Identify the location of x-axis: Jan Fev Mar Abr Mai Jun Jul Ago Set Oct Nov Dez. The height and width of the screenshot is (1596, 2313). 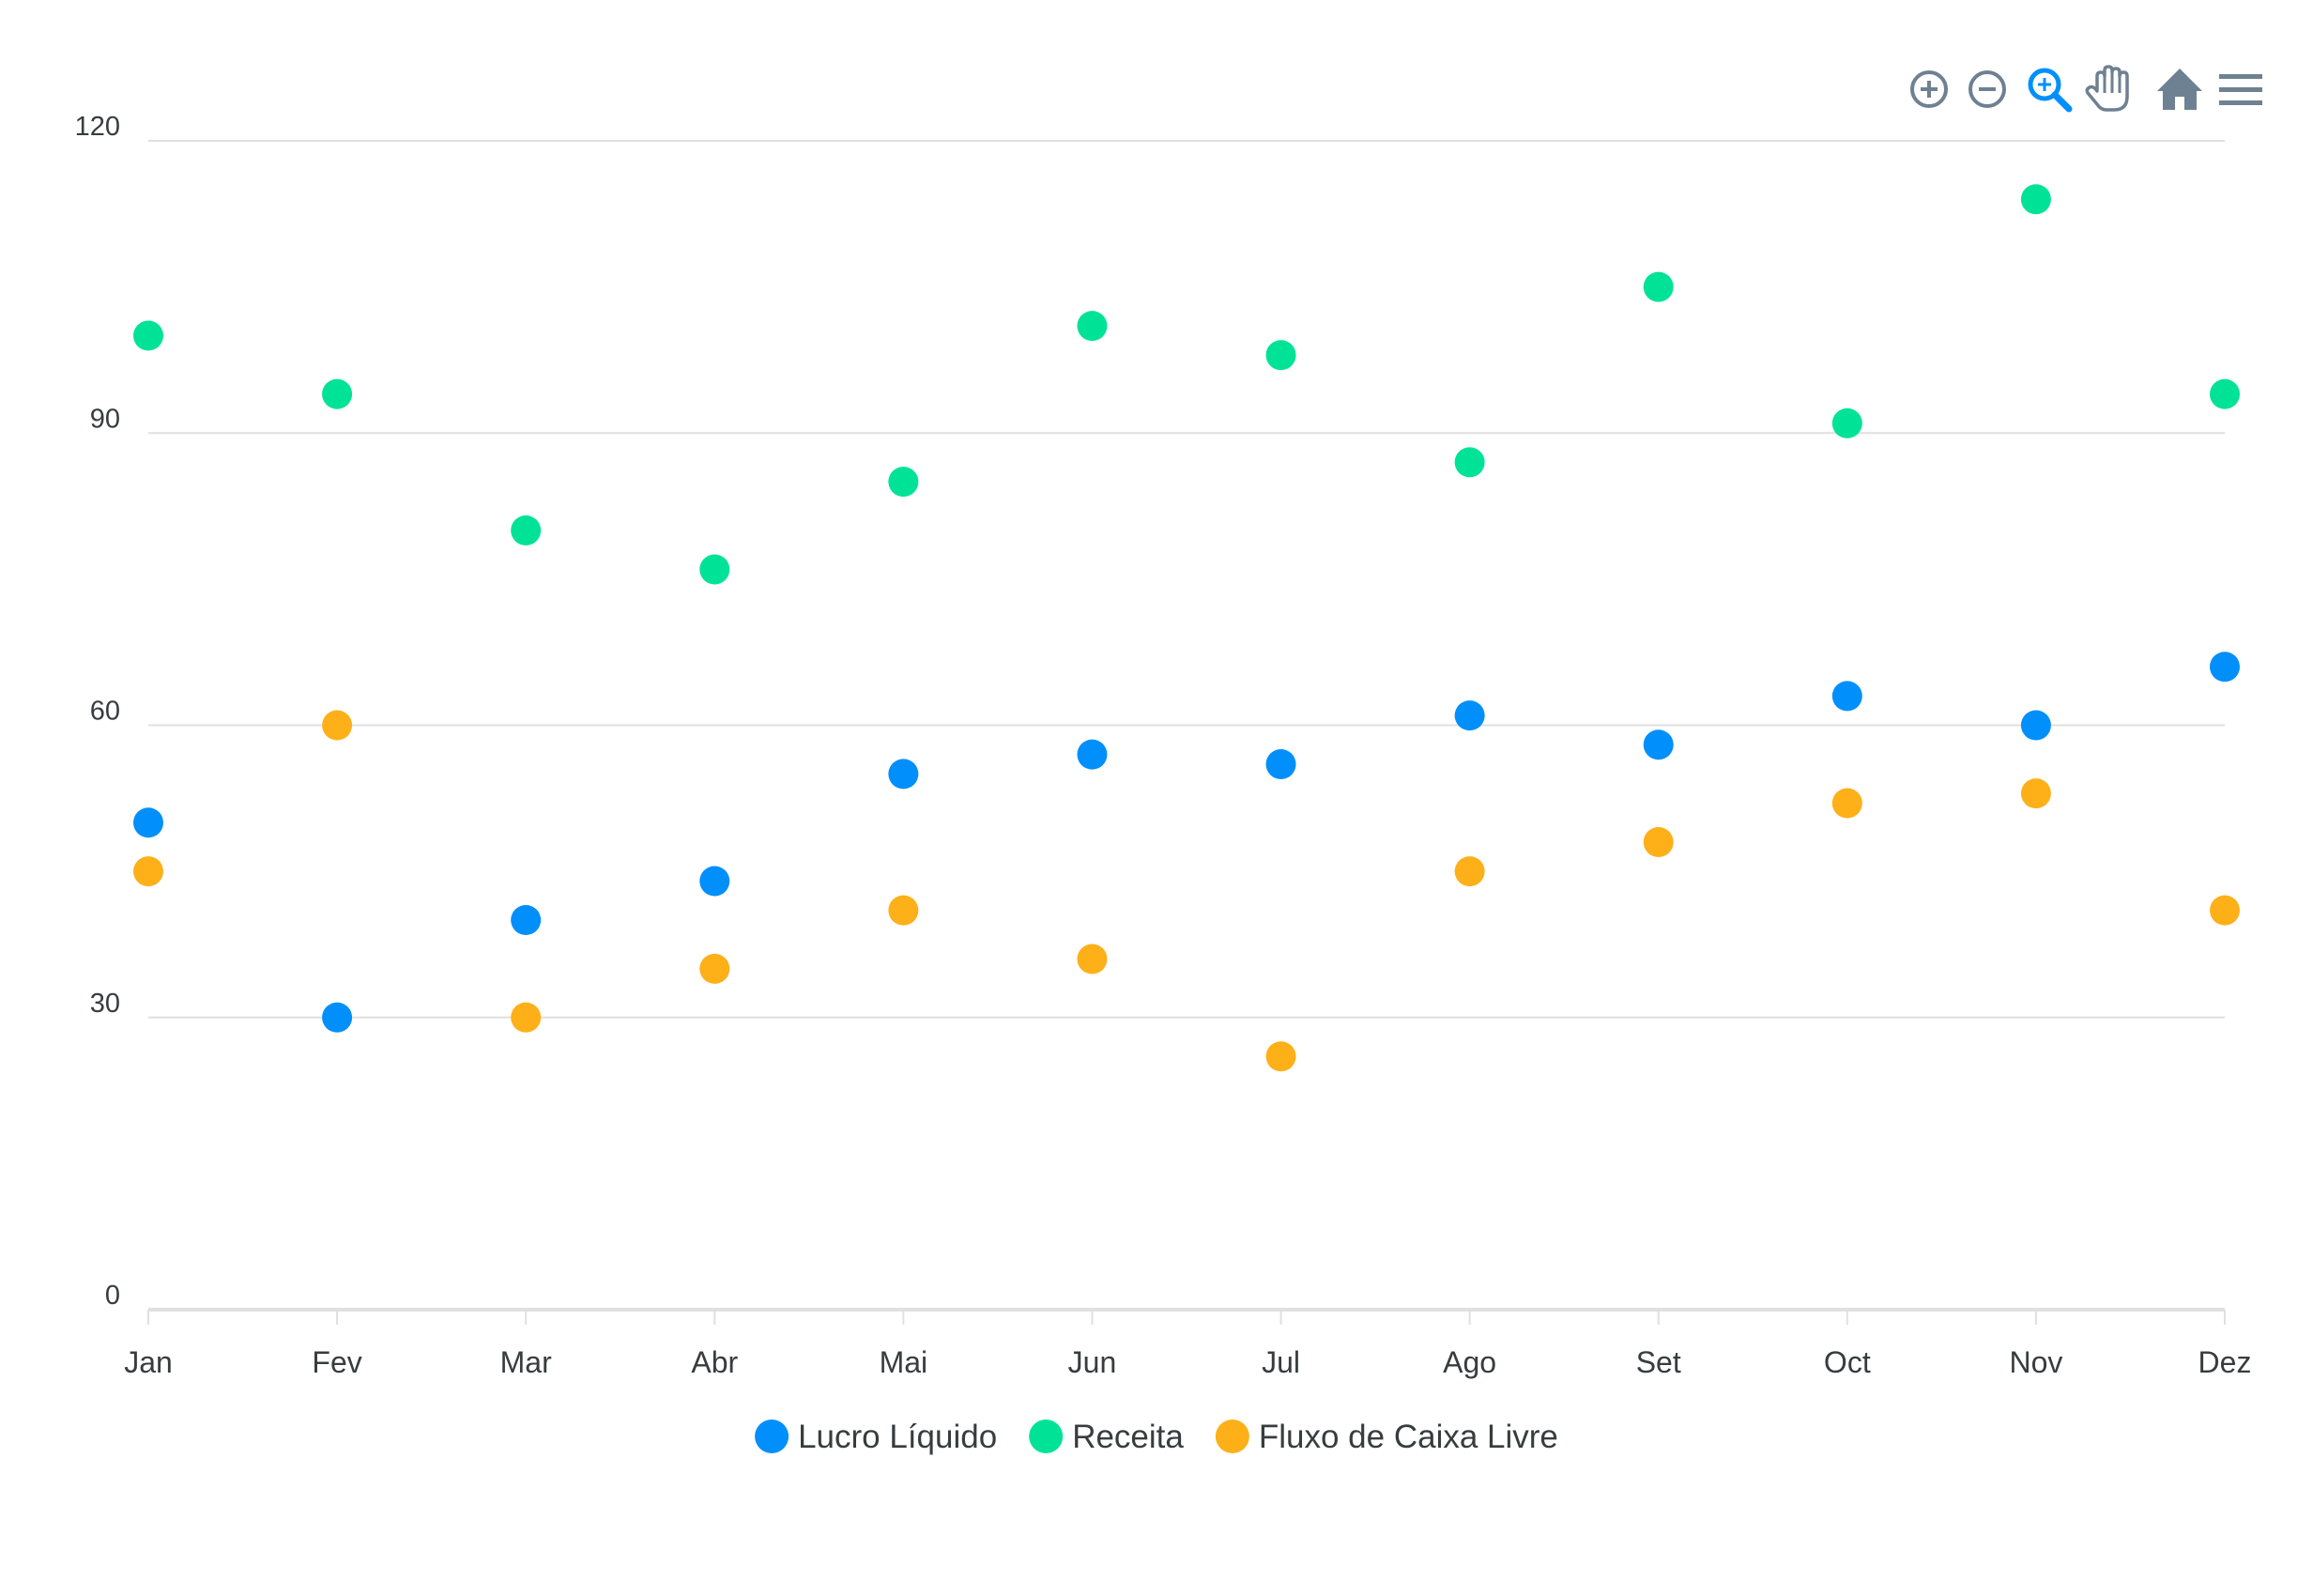
(1188, 1344).